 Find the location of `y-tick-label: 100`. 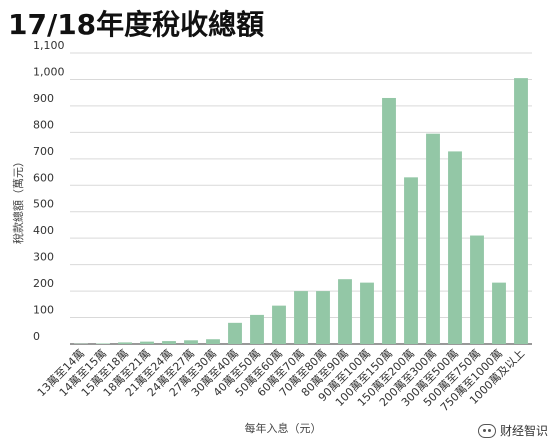

y-tick-label: 100 is located at coordinates (43, 310).